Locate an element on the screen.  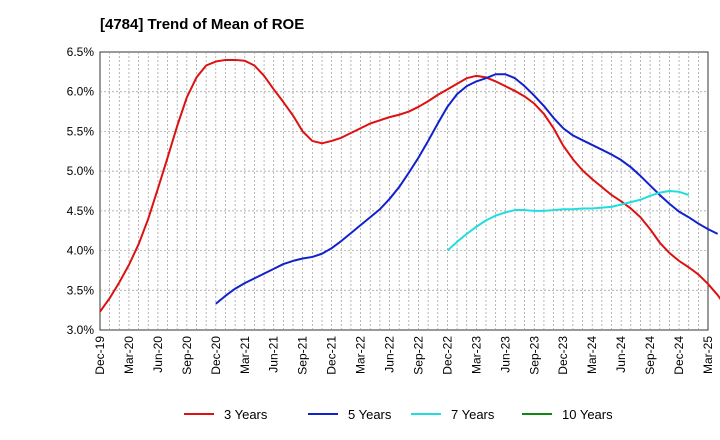
x-tick-label: Mar-20 is located at coordinates (129, 355).